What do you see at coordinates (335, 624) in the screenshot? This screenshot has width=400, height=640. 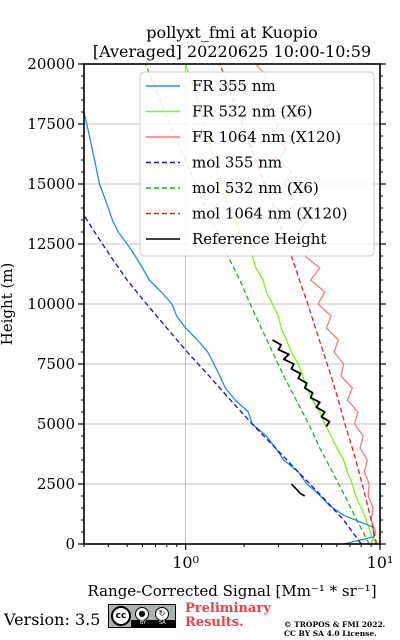 I see `copyright-line1: © TROPOS & FMI 2022.` at bounding box center [335, 624].